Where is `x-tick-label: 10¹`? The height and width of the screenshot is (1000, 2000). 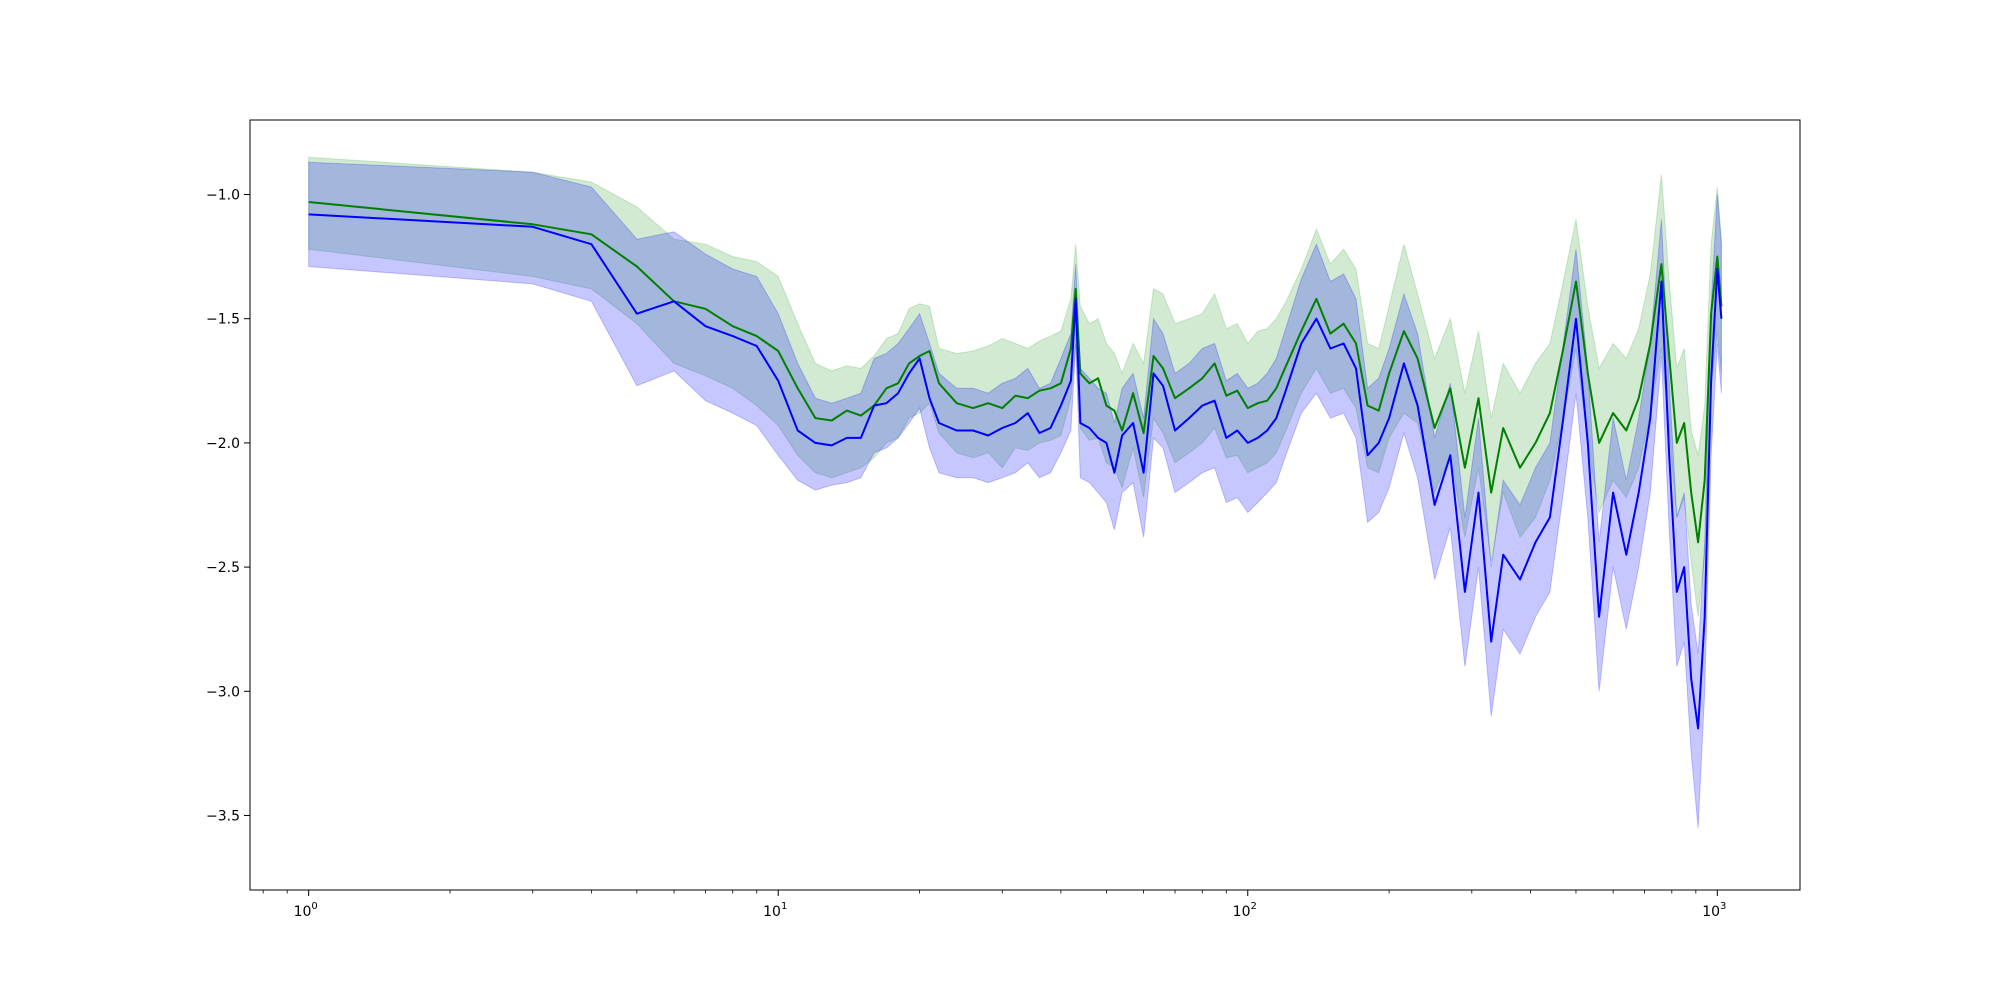 x-tick-label: 10¹ is located at coordinates (775, 910).